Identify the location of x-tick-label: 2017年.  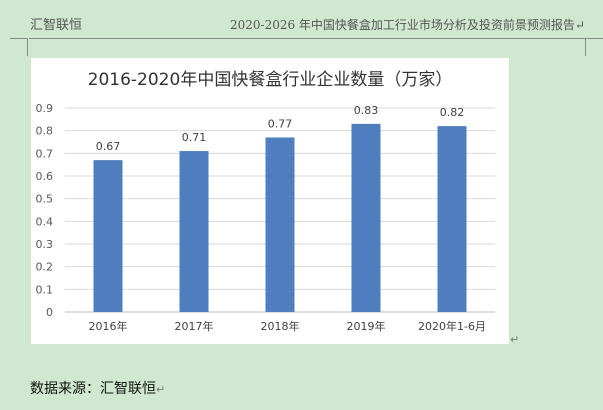
(194, 326).